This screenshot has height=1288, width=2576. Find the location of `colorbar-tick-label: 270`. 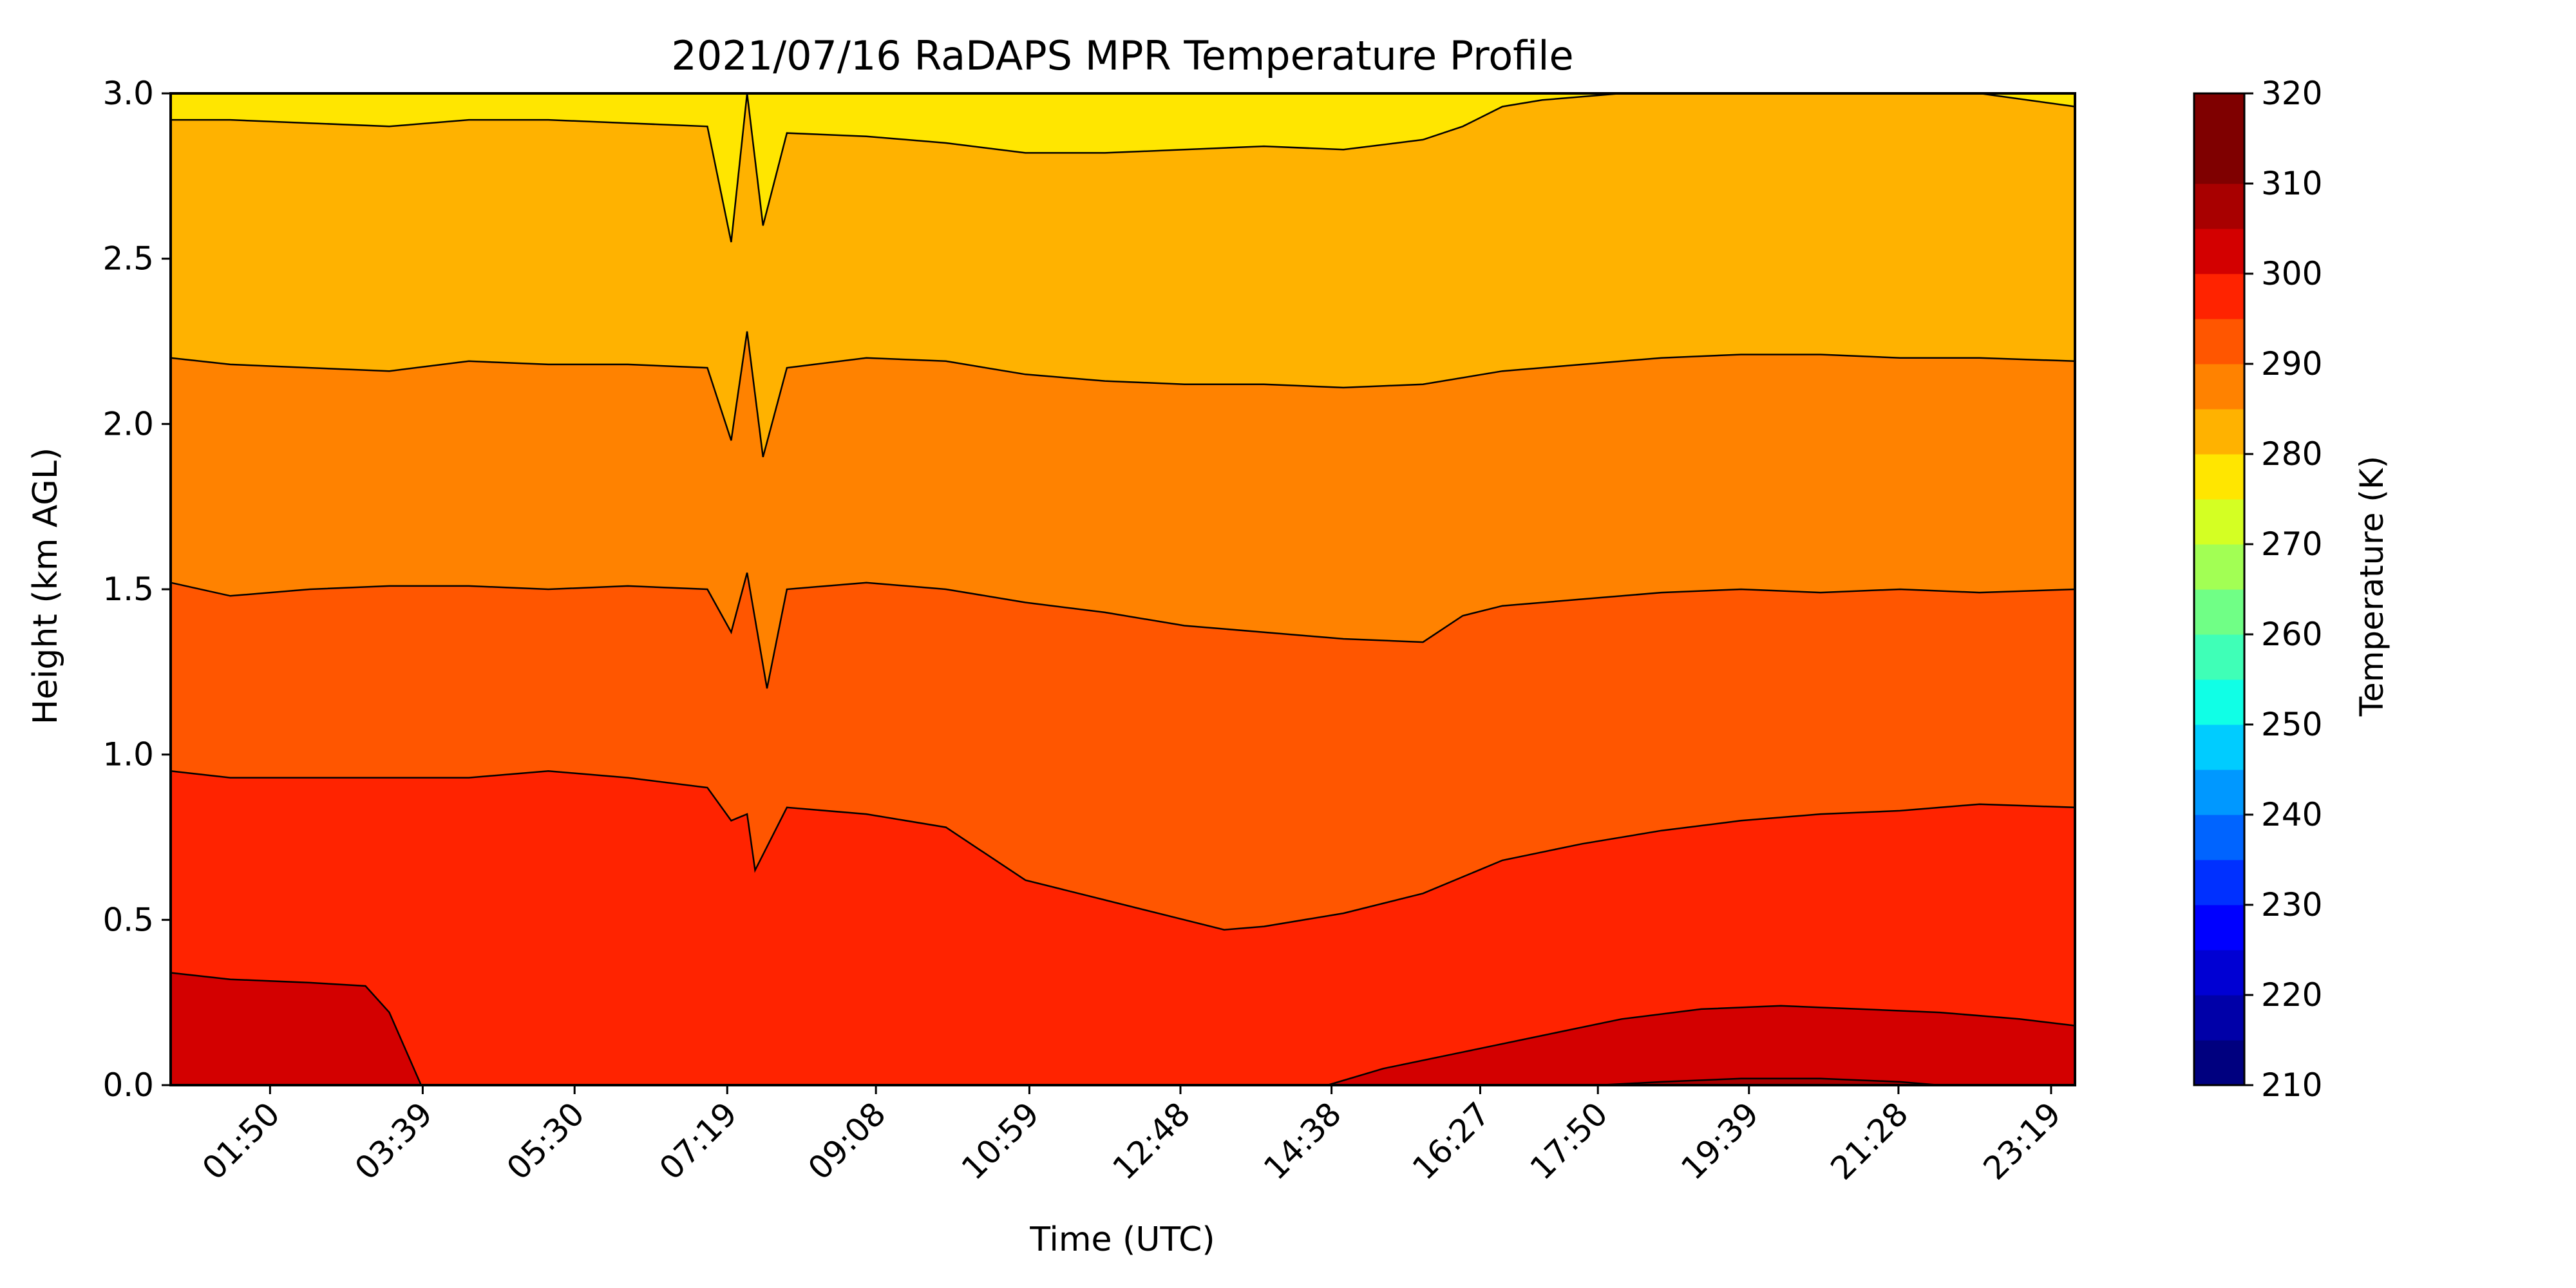

colorbar-tick-label: 270 is located at coordinates (2291, 544).